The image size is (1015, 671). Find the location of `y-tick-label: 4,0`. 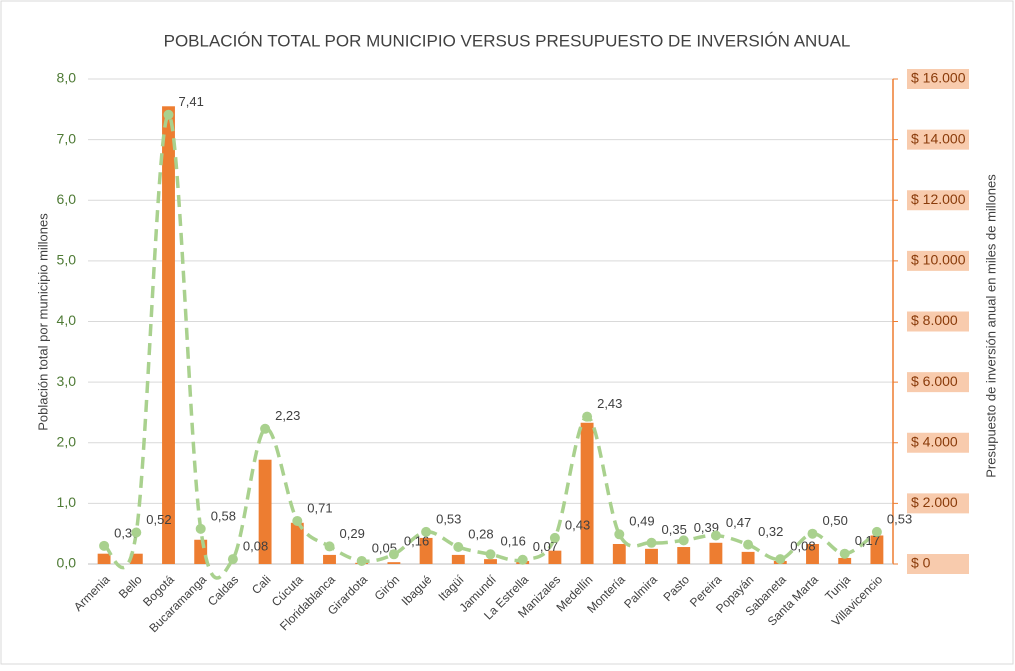

y-tick-label: 4,0 is located at coordinates (67, 320).